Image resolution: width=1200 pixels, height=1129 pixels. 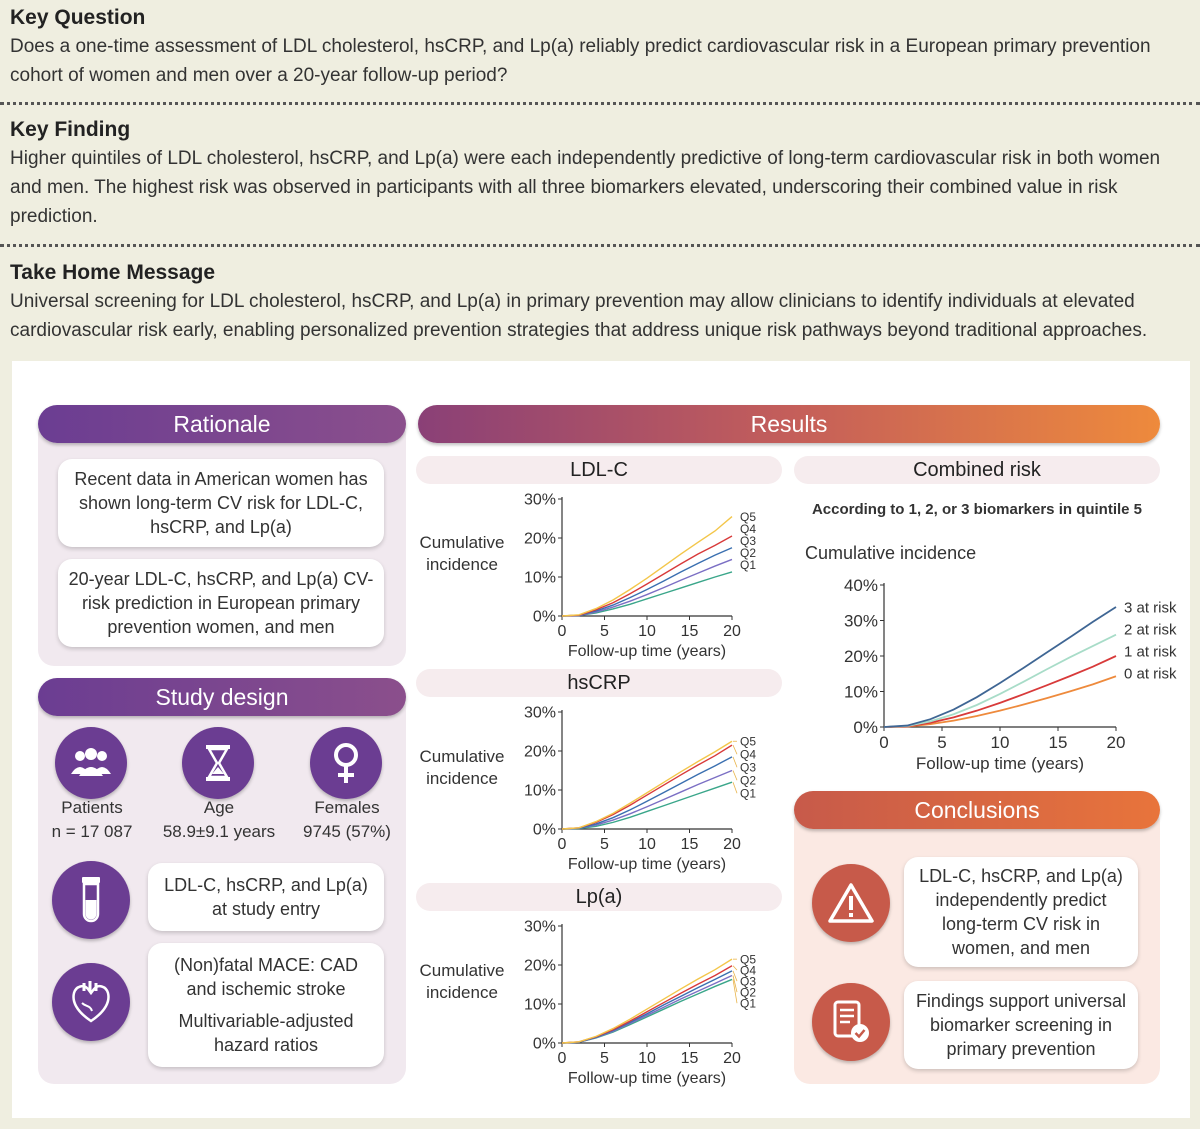 What do you see at coordinates (647, 799) in the screenshot?
I see `series-line-q2` at bounding box center [647, 799].